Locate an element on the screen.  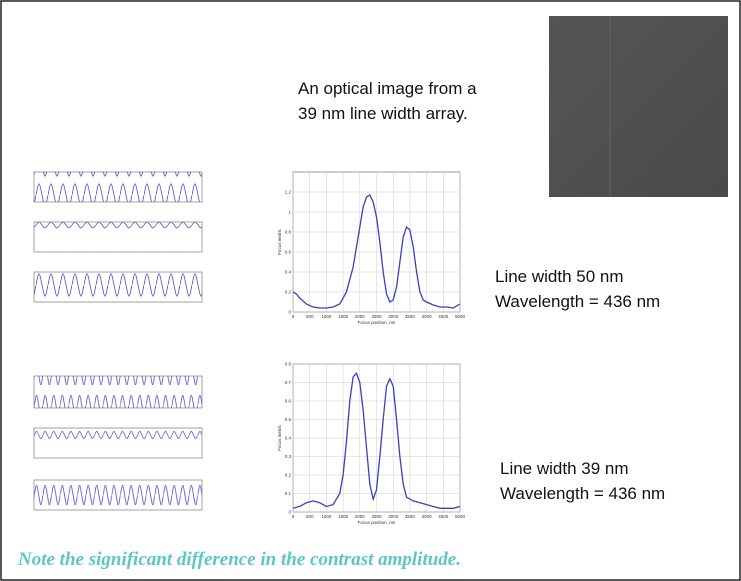
y-tick-label: 0.7 is located at coordinates (288, 382).